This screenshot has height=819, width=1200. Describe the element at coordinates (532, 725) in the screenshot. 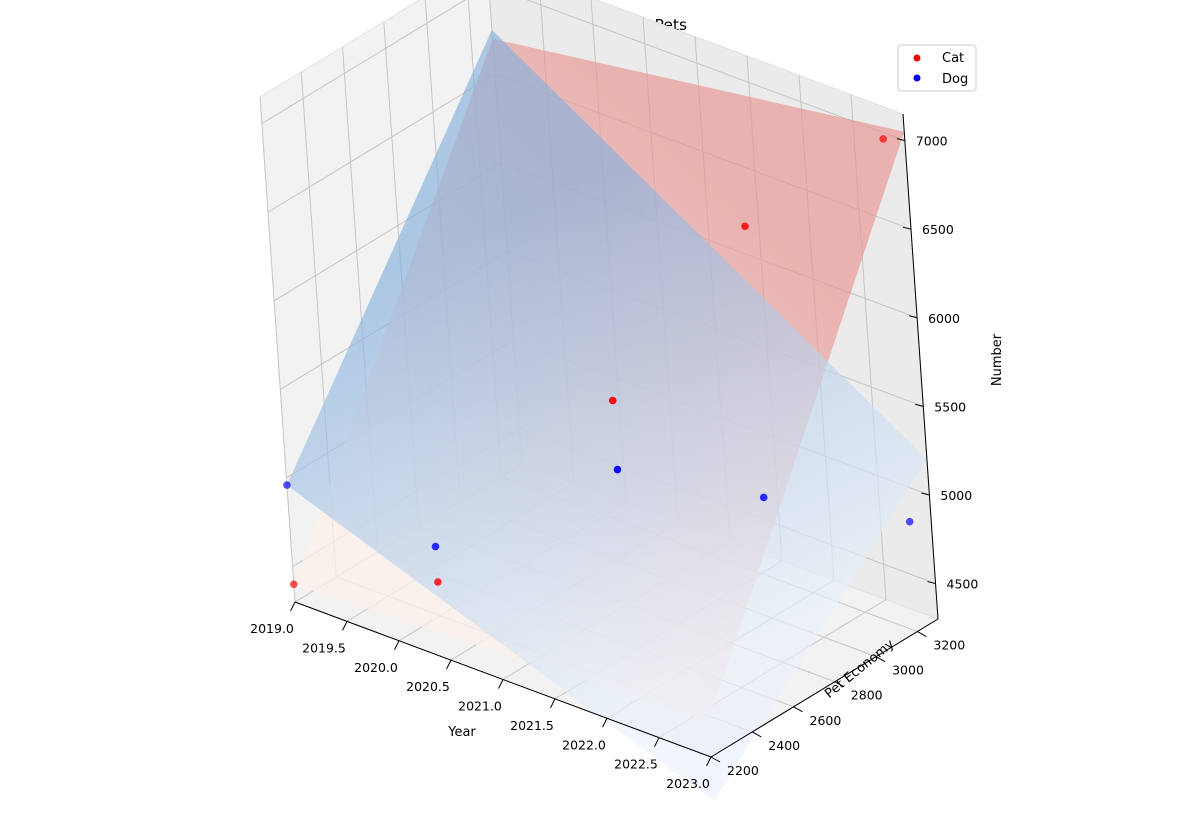

I see `x-tick-label: 2021.5` at that location.